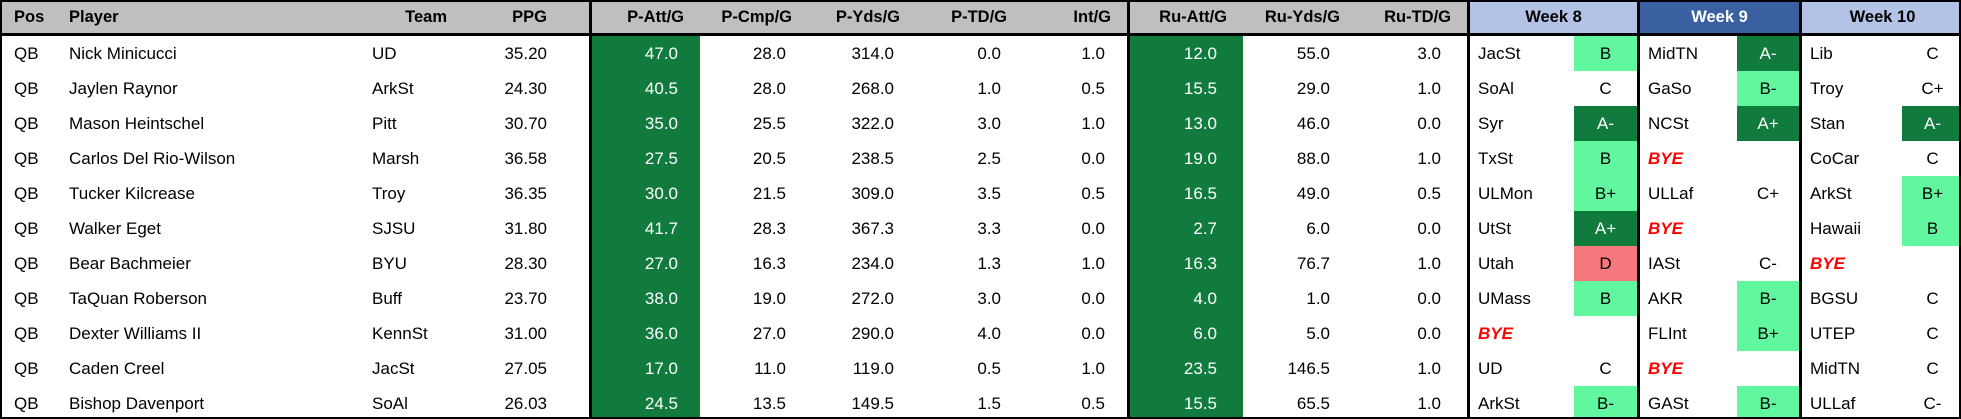 This screenshot has width=1961, height=419. What do you see at coordinates (872, 263) in the screenshot?
I see `cell-p-yds: 234.0` at bounding box center [872, 263].